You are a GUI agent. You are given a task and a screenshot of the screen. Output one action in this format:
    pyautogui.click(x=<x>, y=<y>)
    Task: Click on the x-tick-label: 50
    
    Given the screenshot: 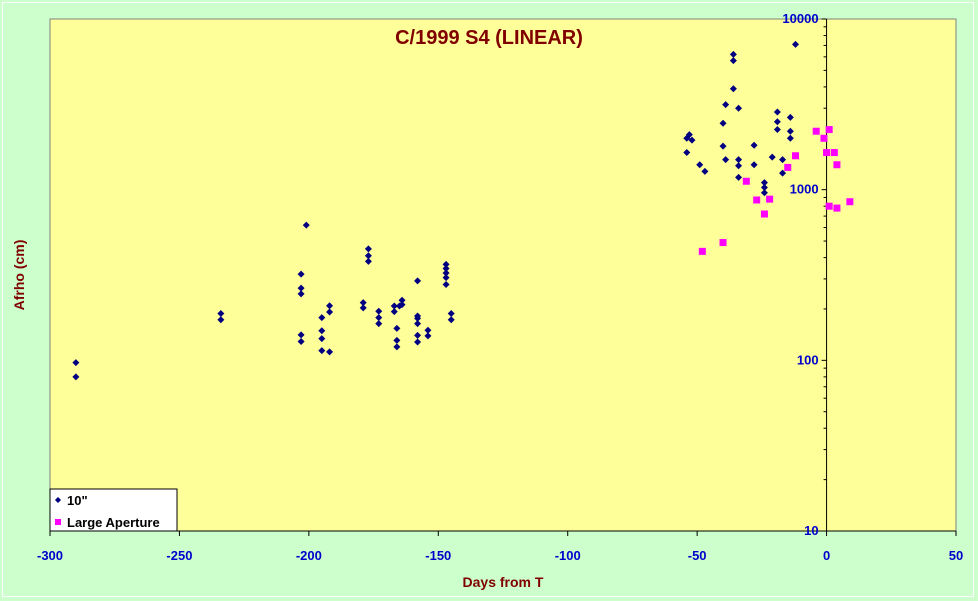 What is the action you would take?
    pyautogui.click(x=956, y=555)
    